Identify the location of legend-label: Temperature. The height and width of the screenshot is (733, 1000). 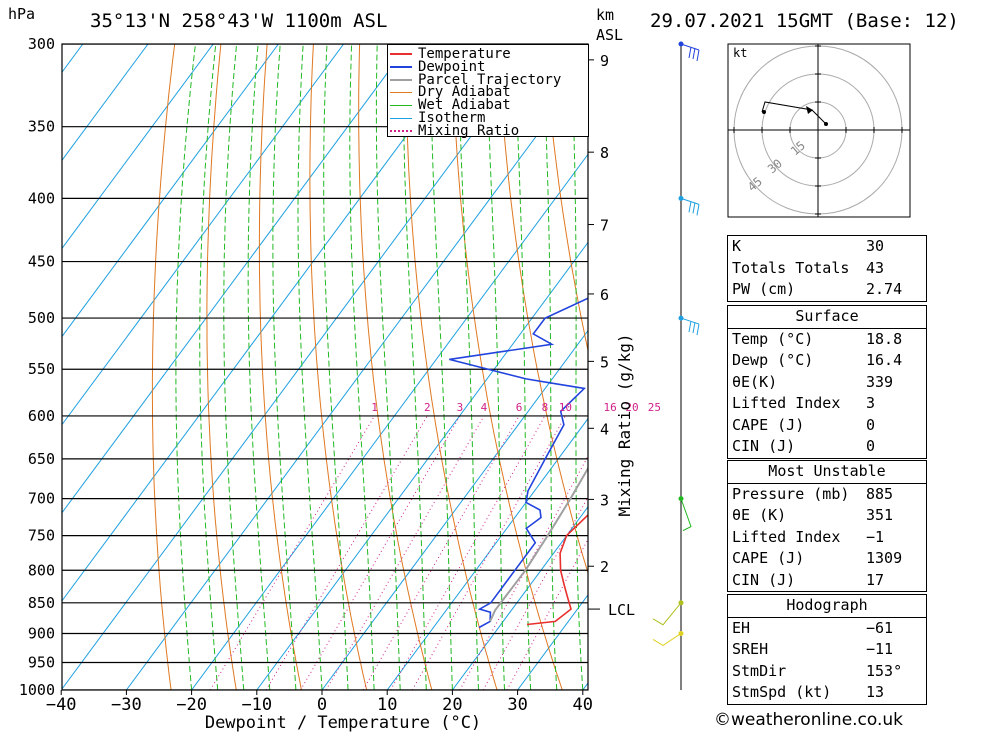
(464, 54).